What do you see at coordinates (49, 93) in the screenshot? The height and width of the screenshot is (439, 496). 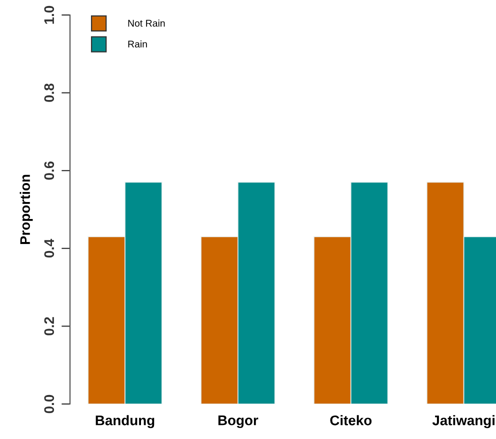 I see `y-tick-label: 0.8` at bounding box center [49, 93].